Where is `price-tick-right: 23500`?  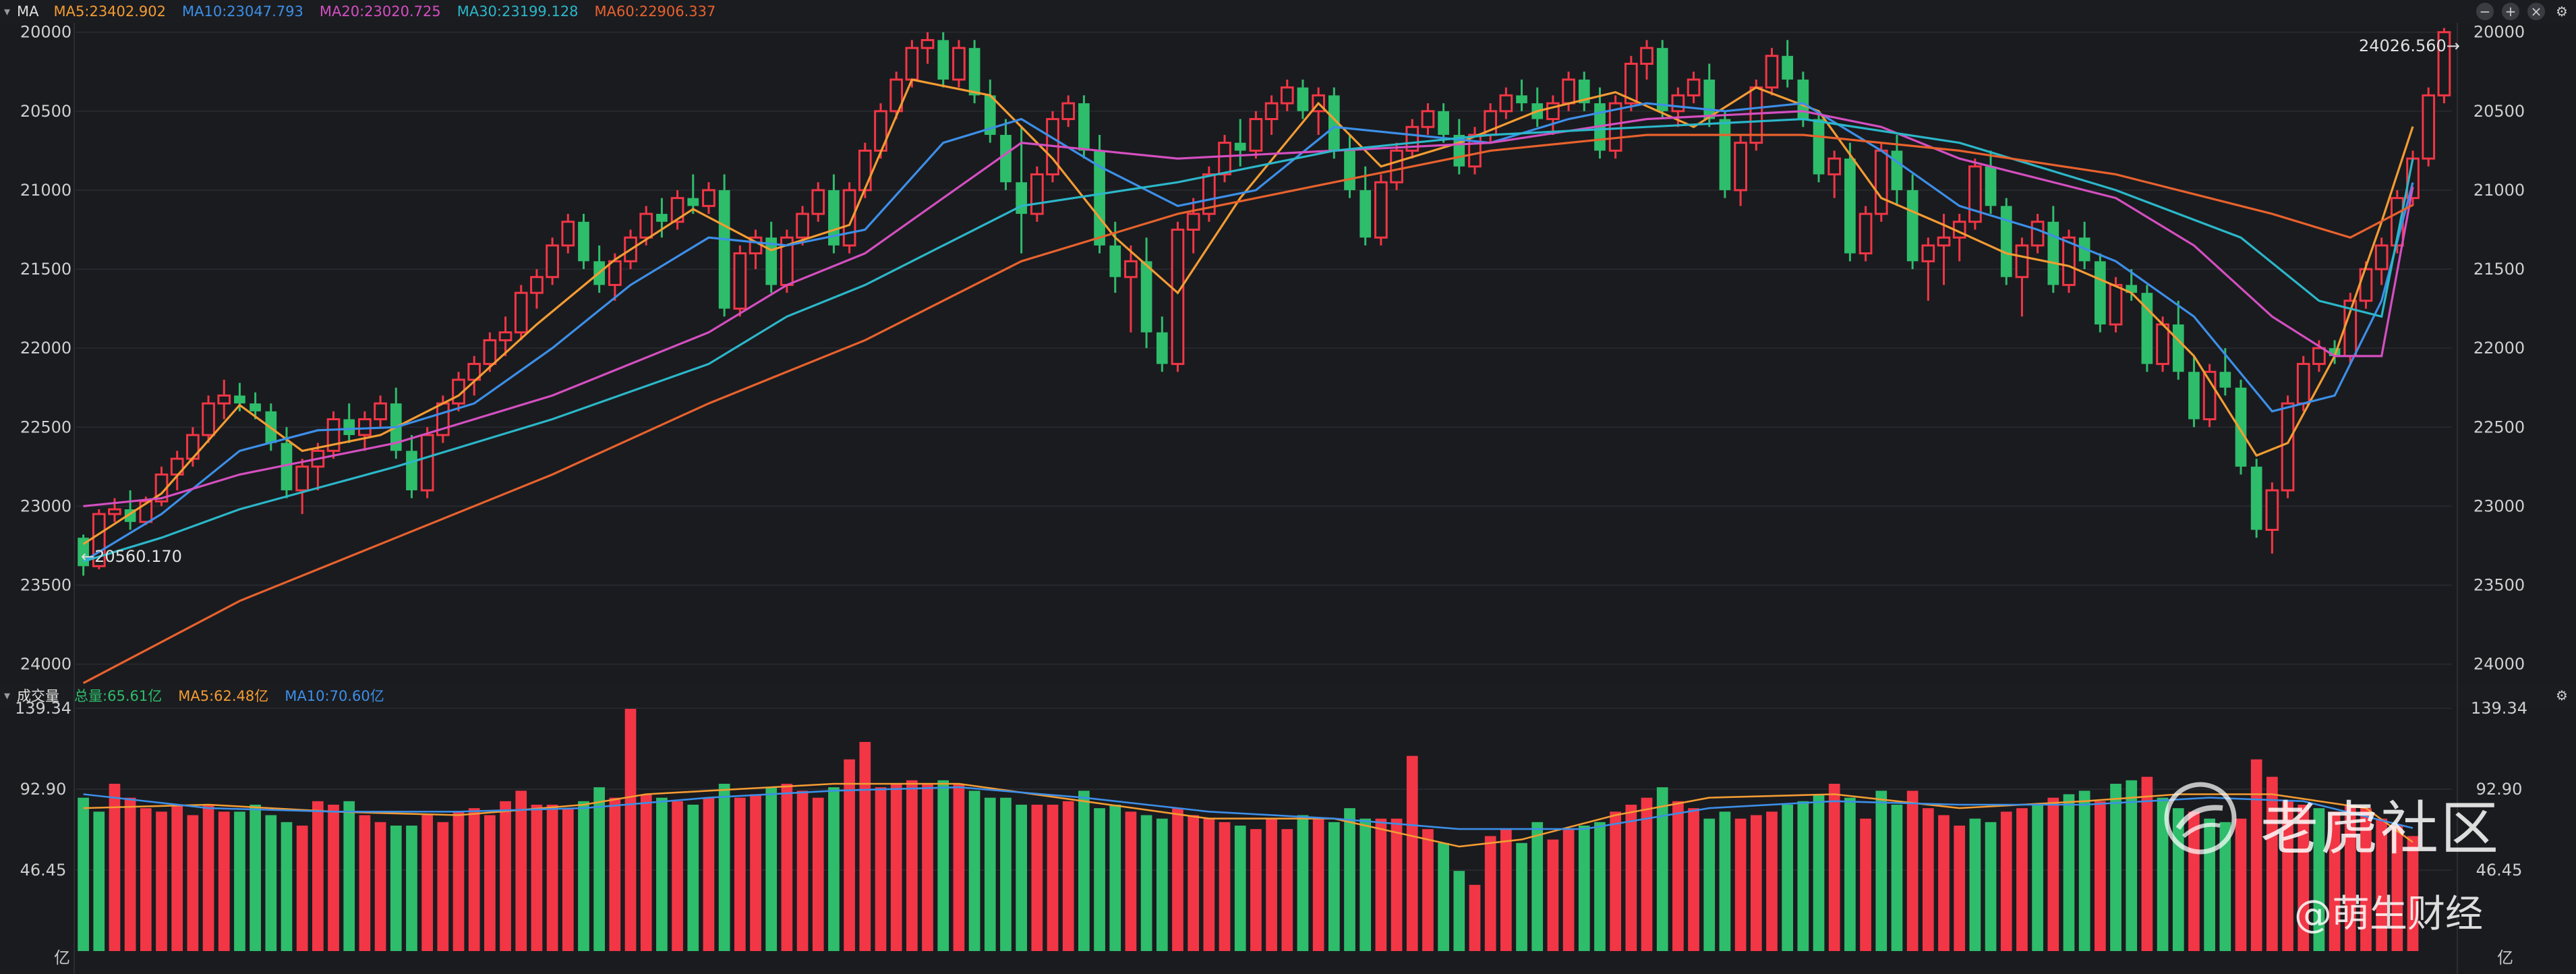
price-tick-right: 23500 is located at coordinates (2499, 585).